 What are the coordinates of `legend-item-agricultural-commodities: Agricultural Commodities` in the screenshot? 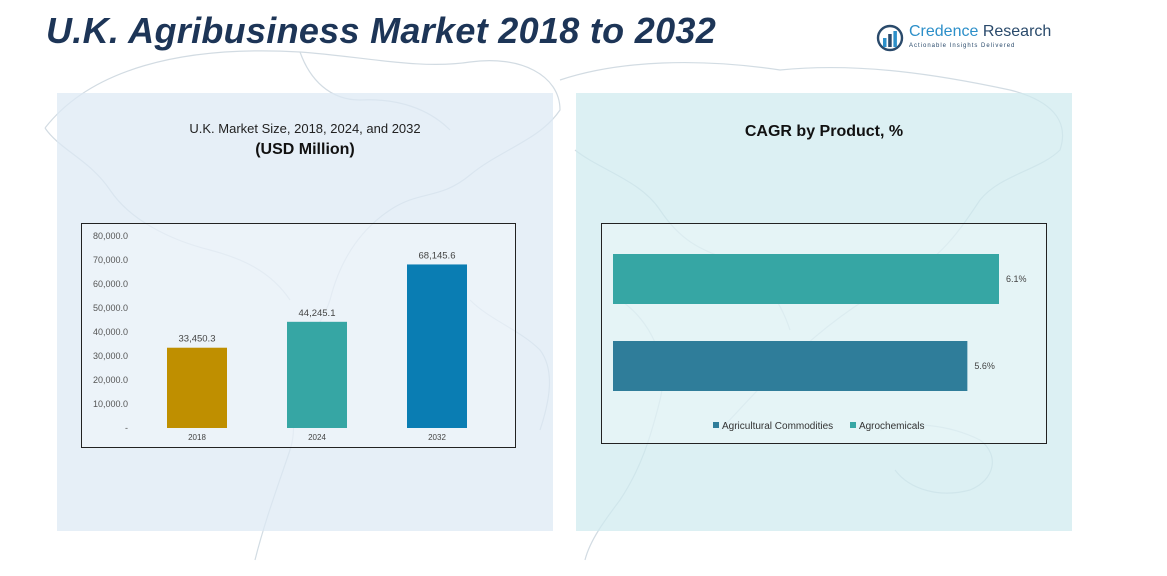 It's located at (773, 426).